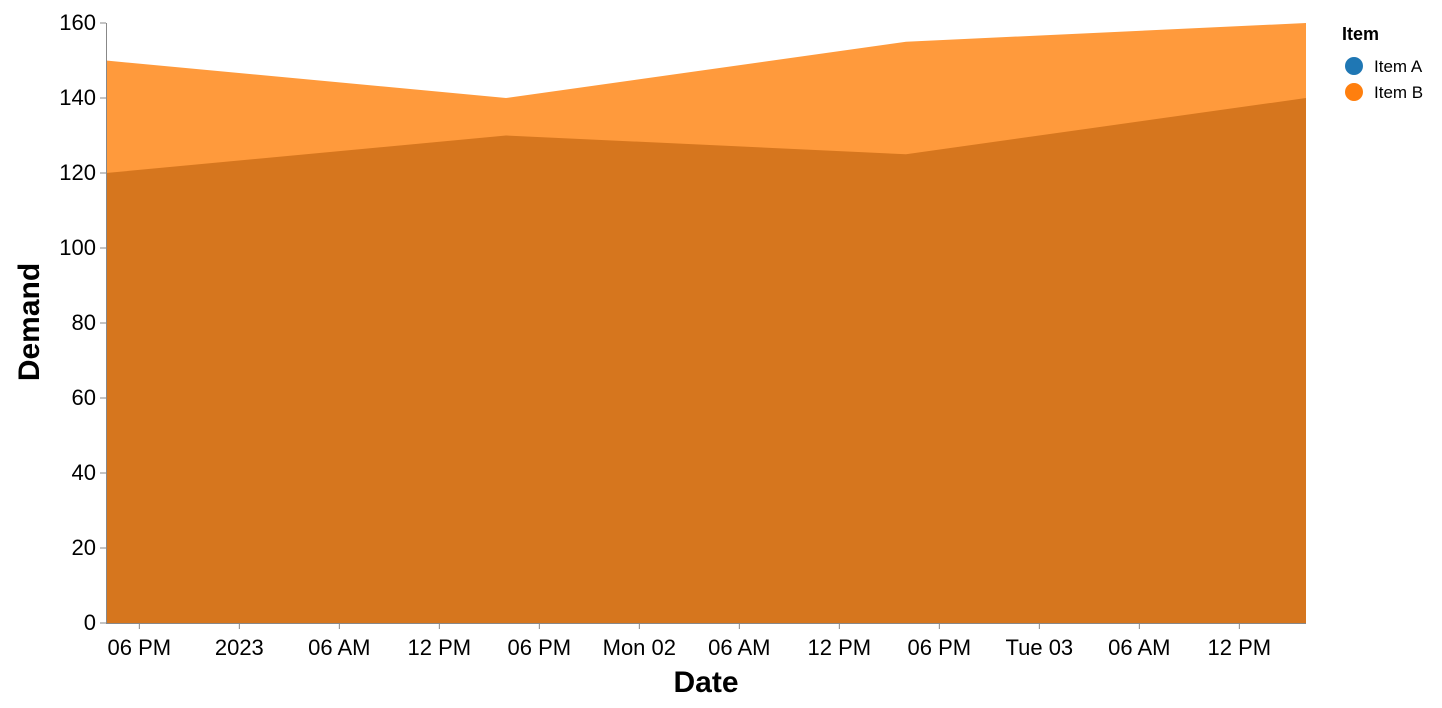 This screenshot has width=1442, height=708. What do you see at coordinates (77, 247) in the screenshot?
I see `y-tick-label: 100` at bounding box center [77, 247].